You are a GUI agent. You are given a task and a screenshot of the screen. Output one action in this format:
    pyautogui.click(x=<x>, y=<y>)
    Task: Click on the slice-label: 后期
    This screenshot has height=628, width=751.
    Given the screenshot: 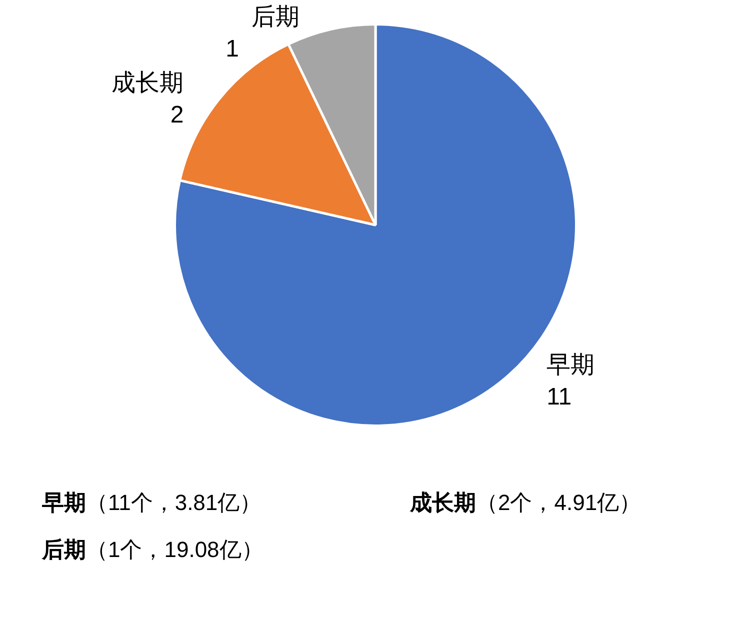 What is the action you would take?
    pyautogui.click(x=276, y=17)
    